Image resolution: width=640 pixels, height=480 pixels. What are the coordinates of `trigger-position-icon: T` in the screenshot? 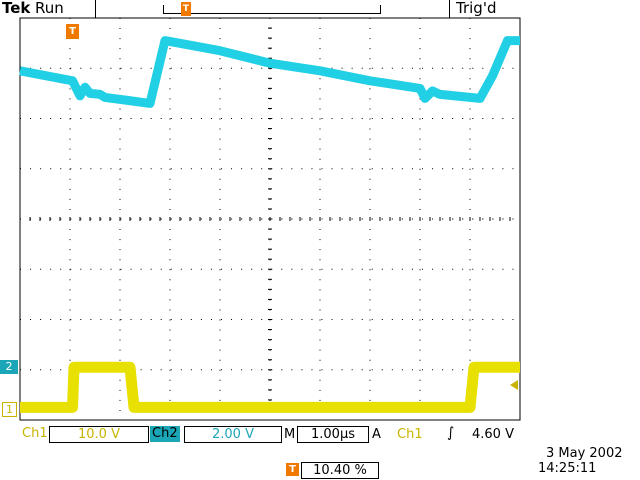 It's located at (292, 469).